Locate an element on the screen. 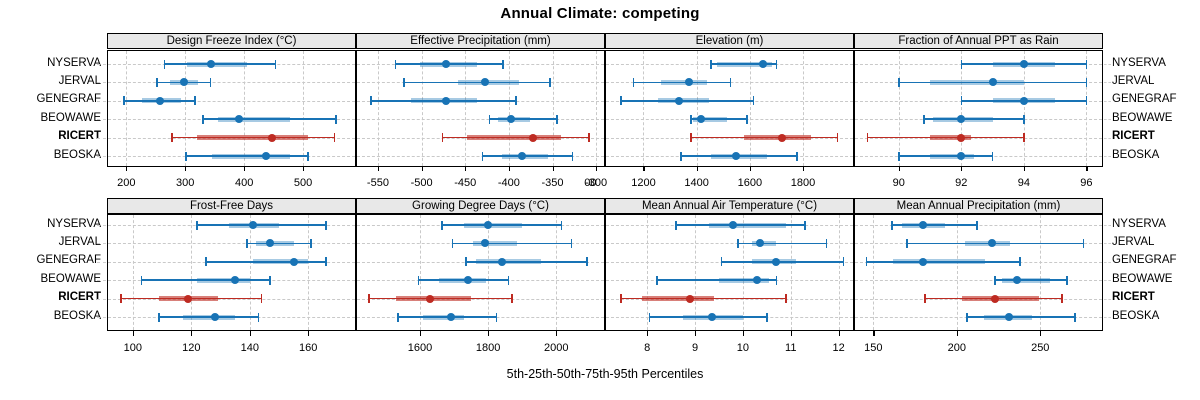 The height and width of the screenshot is (400, 1200). row-label-left: RICERT is located at coordinates (79, 297).